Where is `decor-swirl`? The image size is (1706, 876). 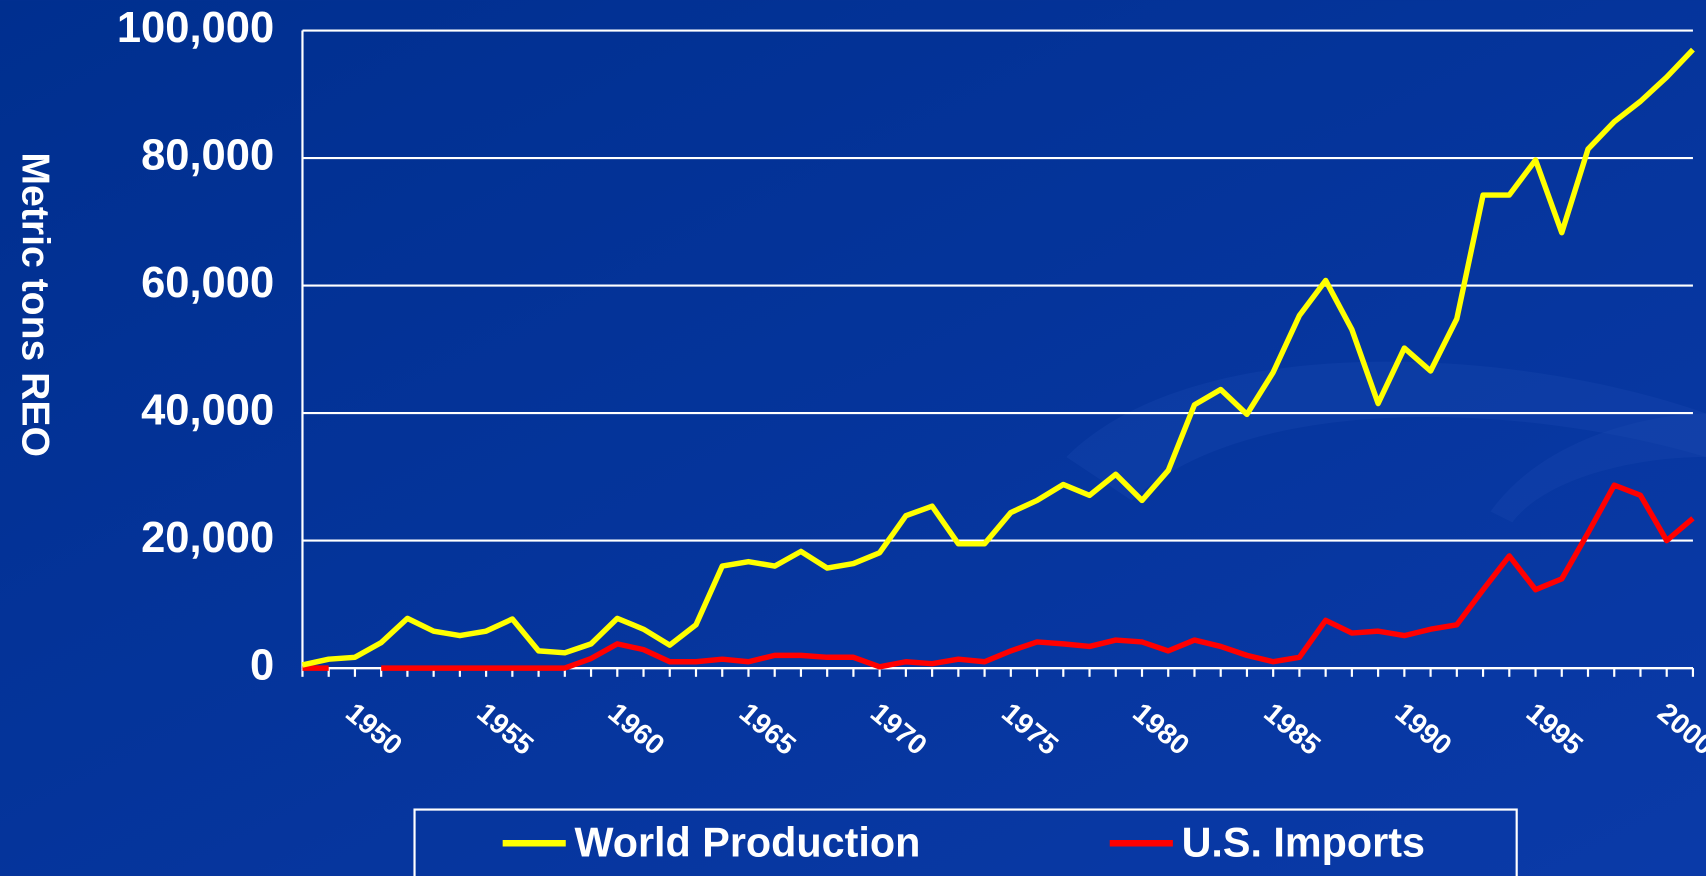 decor-swirl is located at coordinates (1598, 468).